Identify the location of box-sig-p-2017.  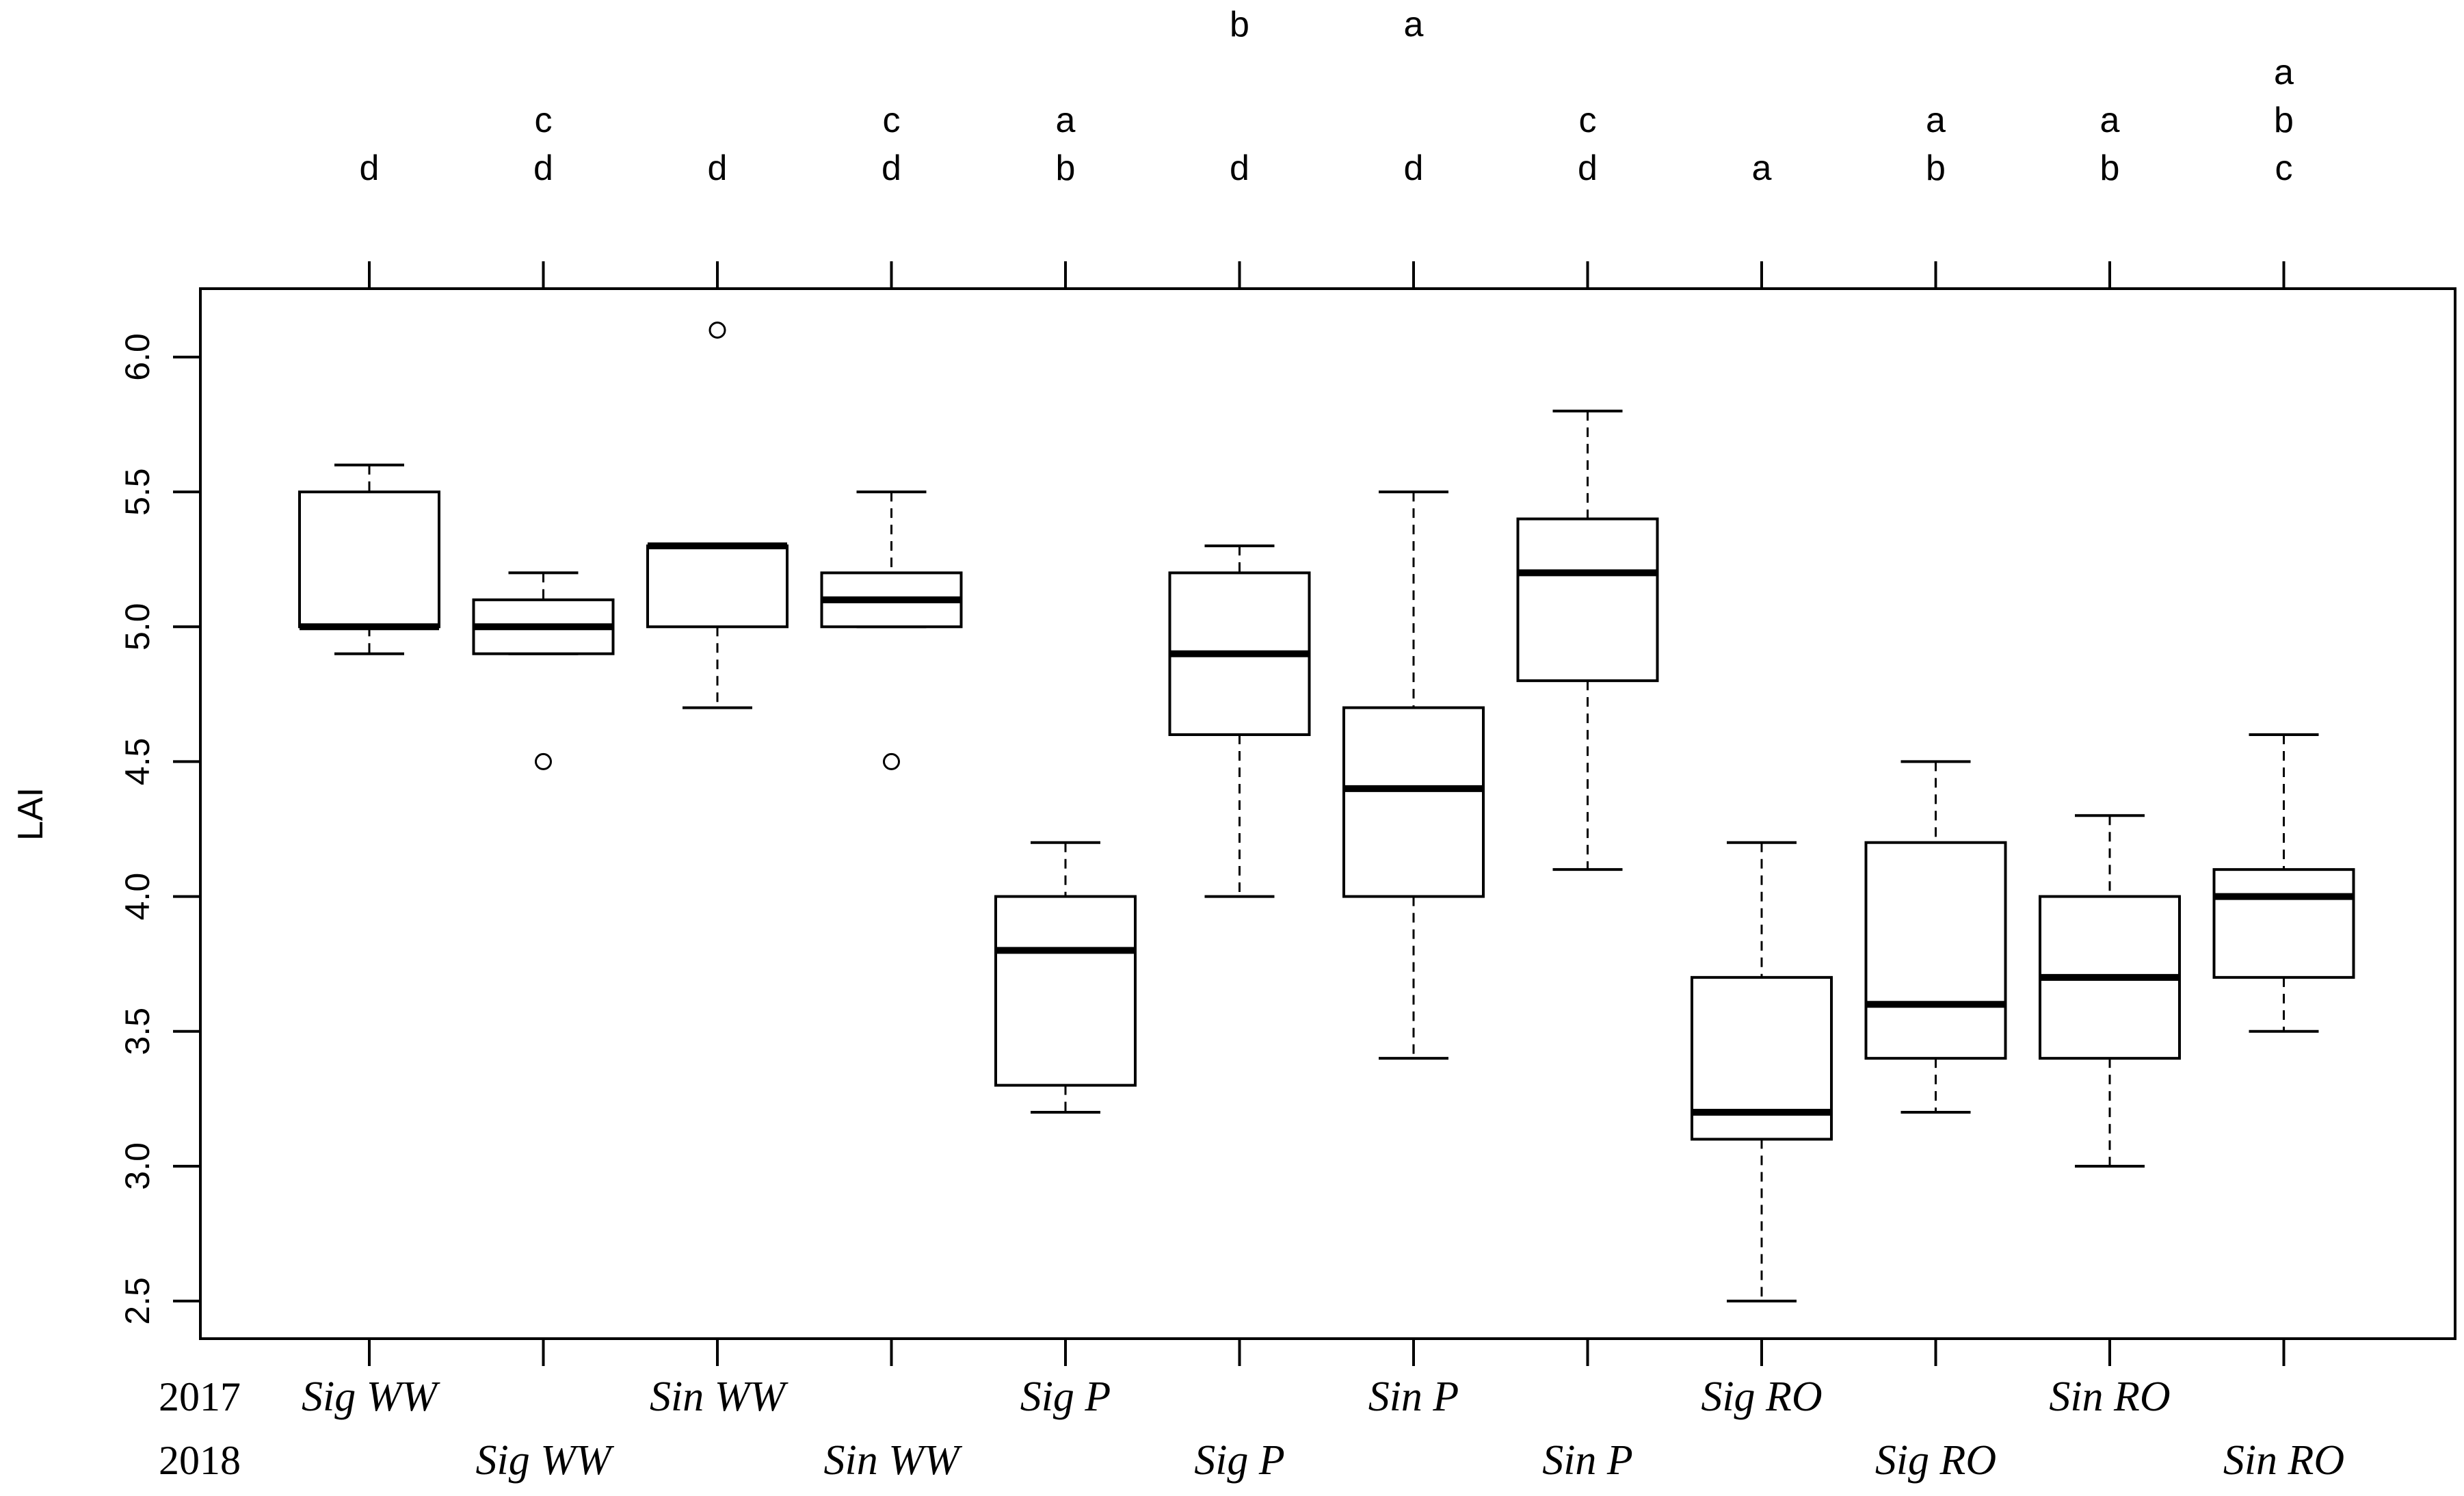
(1065, 977).